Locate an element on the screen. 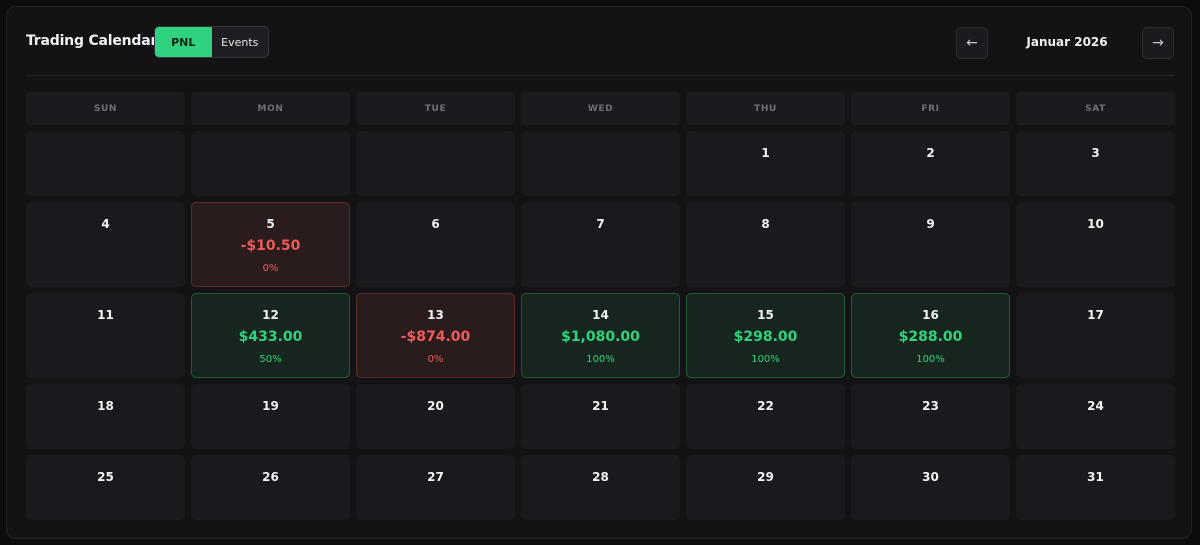  calendar-day-cell: 25 is located at coordinates (105, 487).